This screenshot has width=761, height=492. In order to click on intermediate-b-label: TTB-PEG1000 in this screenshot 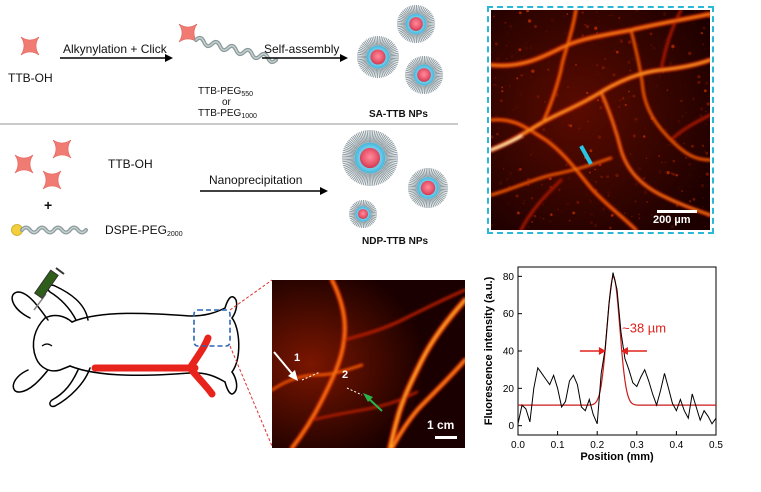, I will do `click(227, 114)`.